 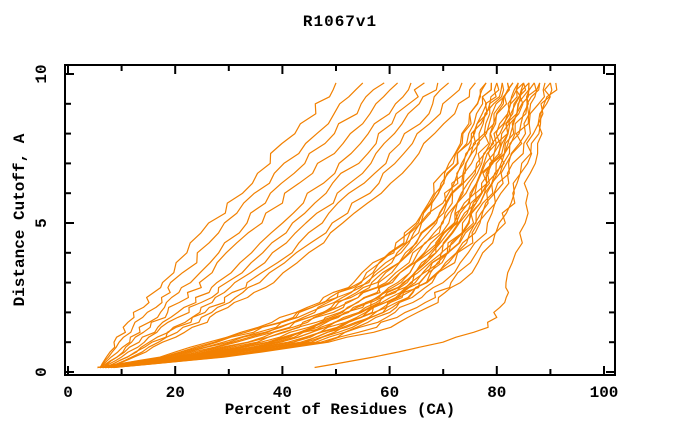 What do you see at coordinates (68, 393) in the screenshot?
I see `x-tick-label: 0` at bounding box center [68, 393].